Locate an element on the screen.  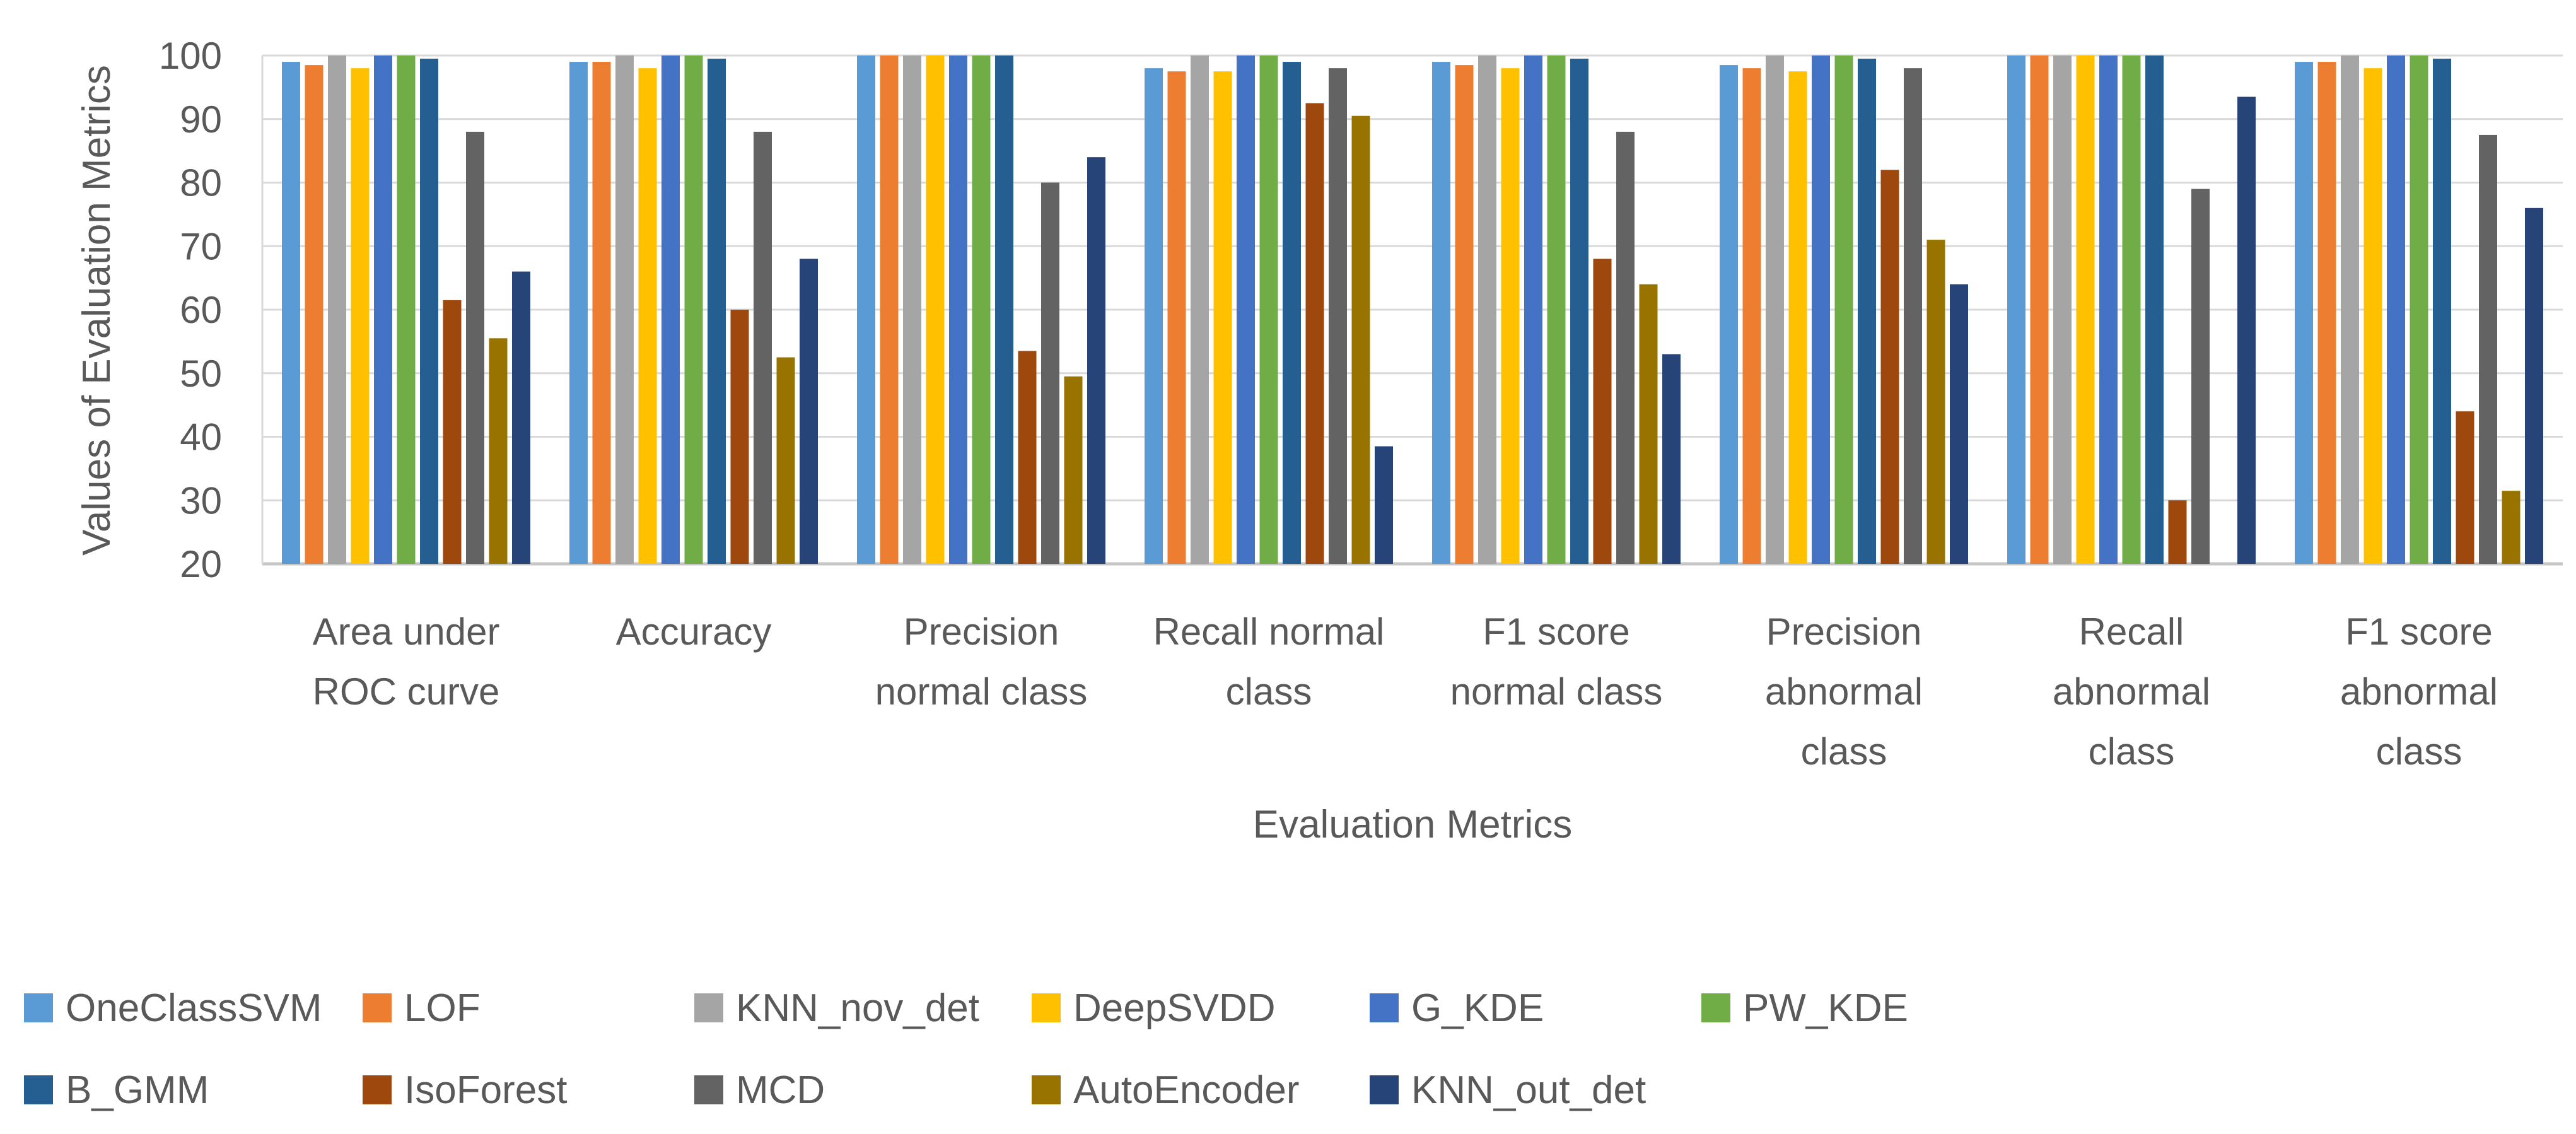
bar-B_GMM-recall-normal-class is located at coordinates (1292, 313).